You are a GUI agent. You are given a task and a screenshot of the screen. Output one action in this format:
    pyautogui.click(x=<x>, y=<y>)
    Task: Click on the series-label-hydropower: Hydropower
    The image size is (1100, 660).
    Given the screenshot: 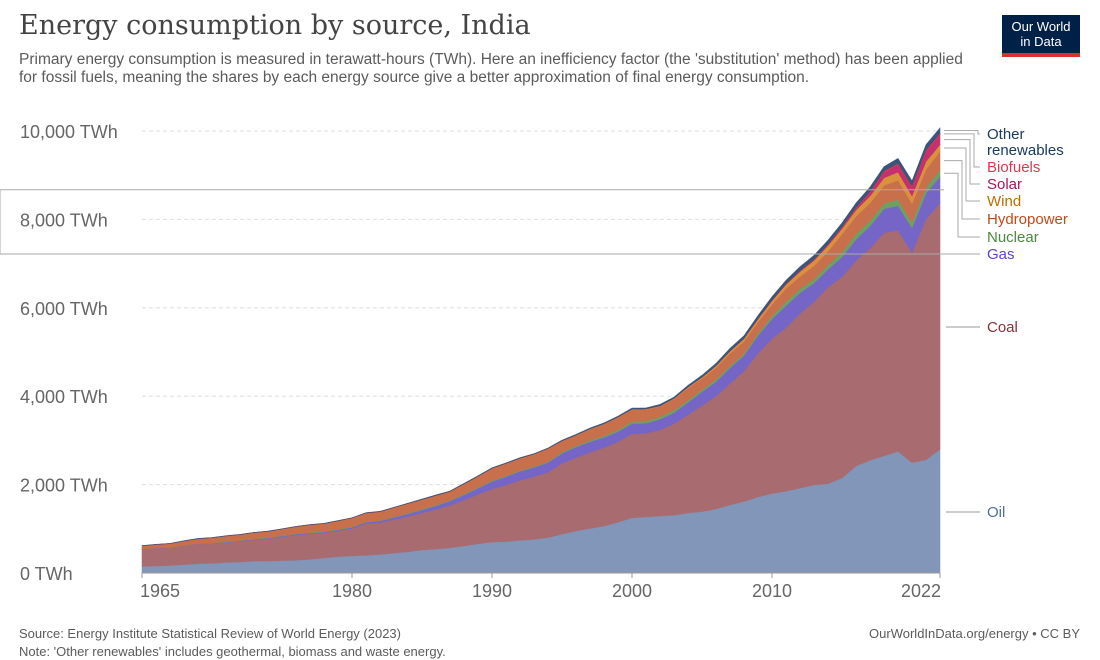 What is the action you would take?
    pyautogui.click(x=1027, y=219)
    